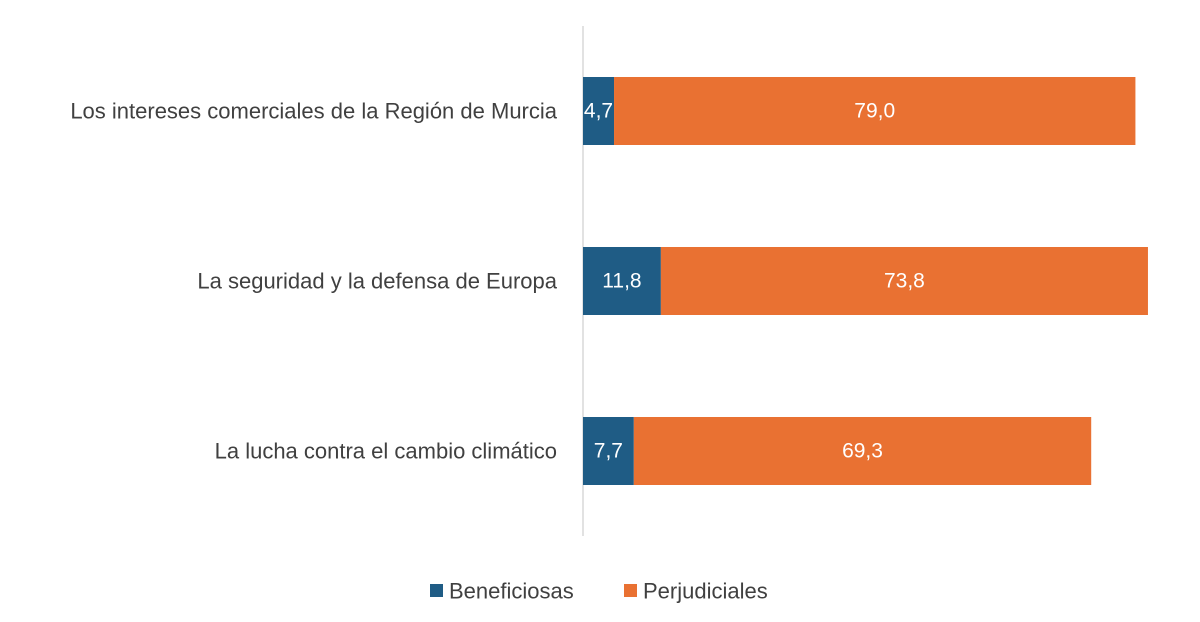  I want to click on data-label-perjudiciales-3: 69,3, so click(862, 451).